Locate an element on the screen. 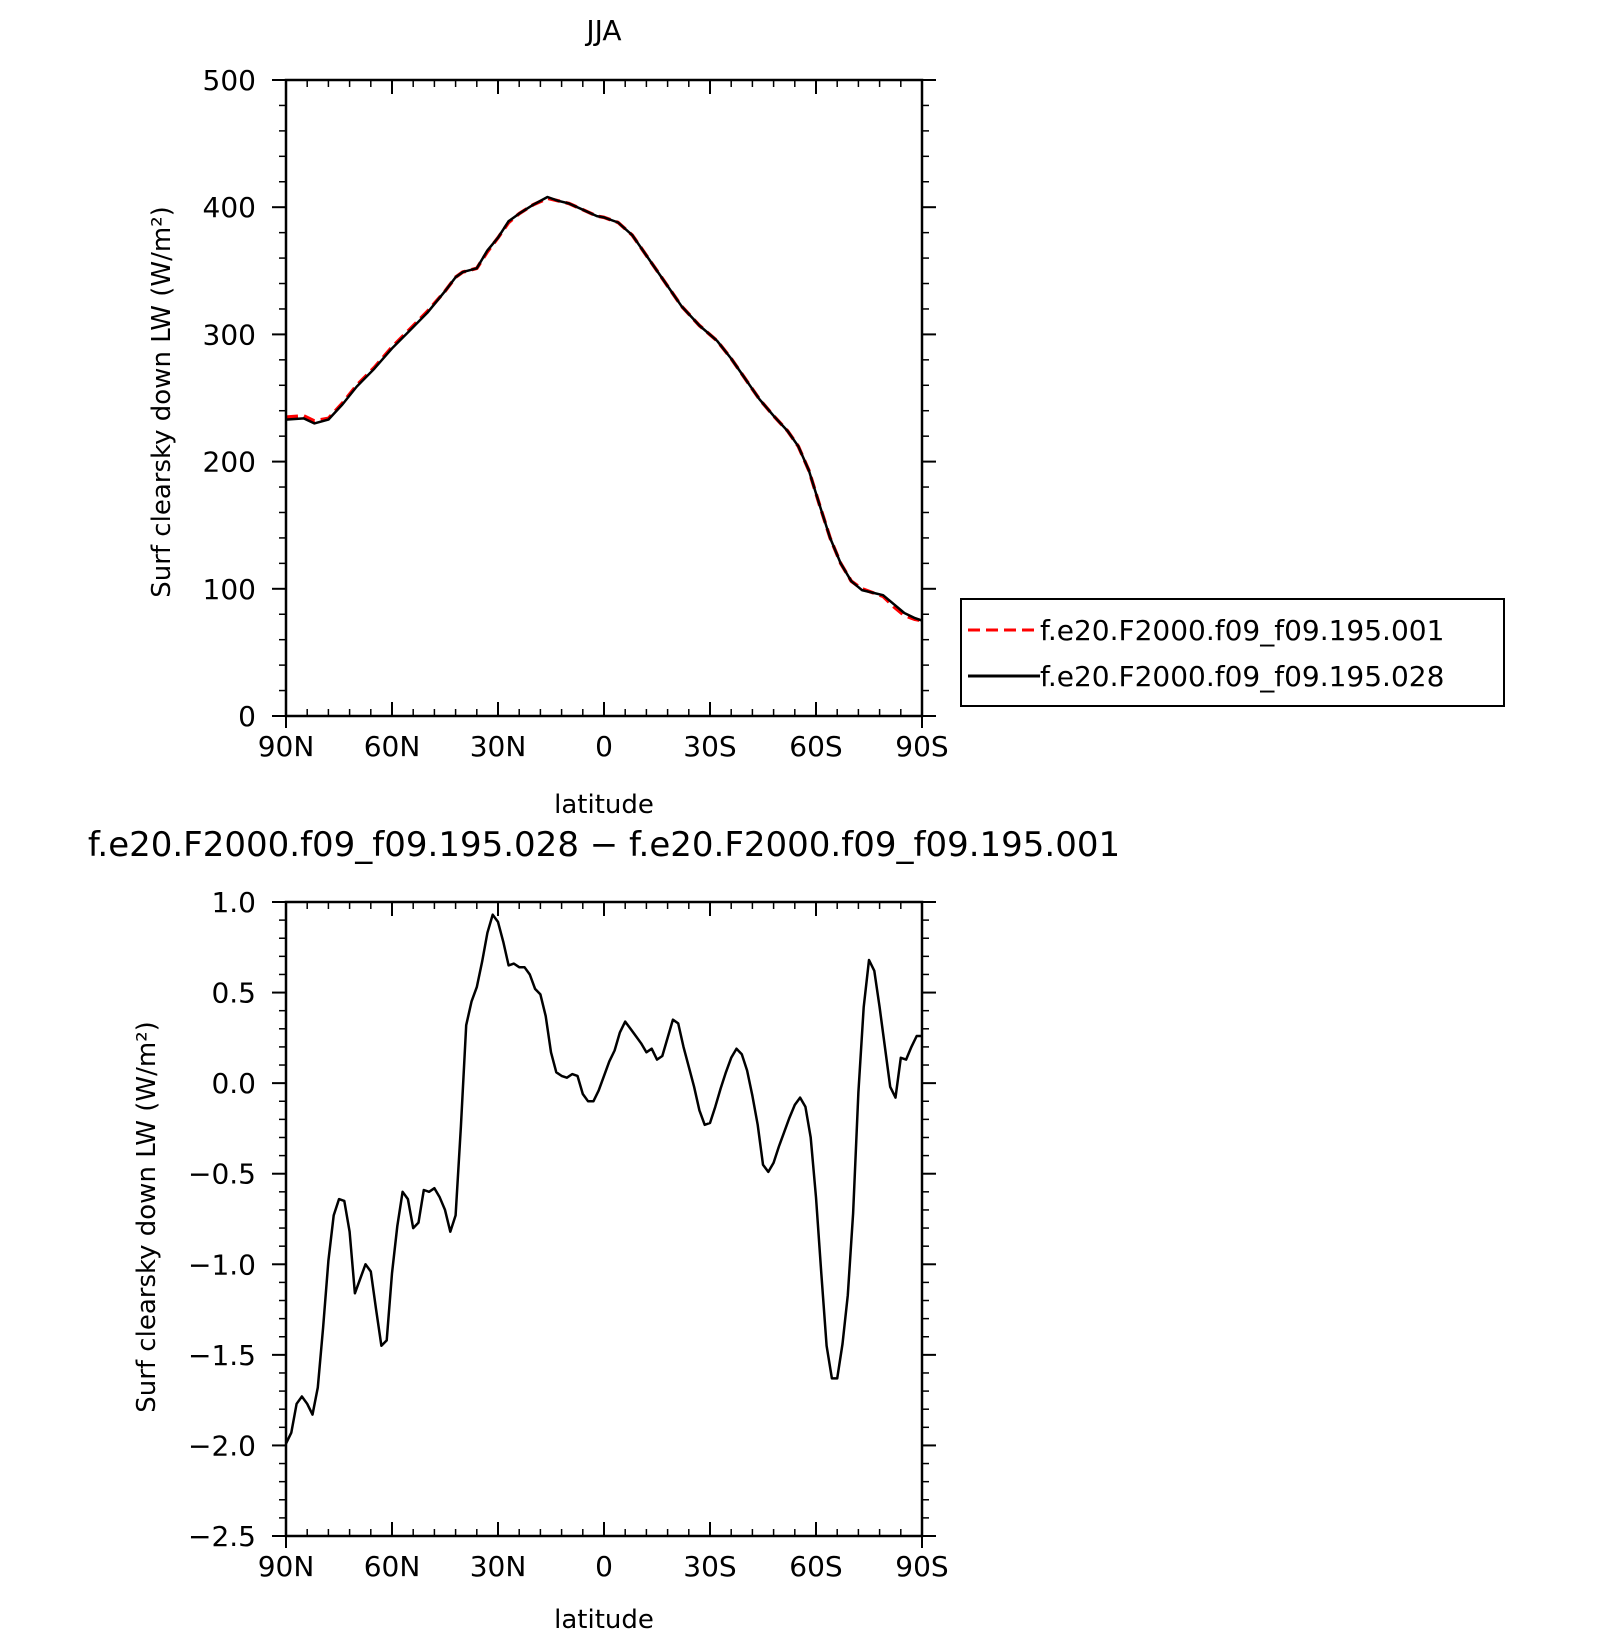 The height and width of the screenshot is (1635, 1599). top-series-lines is located at coordinates (604, 409).